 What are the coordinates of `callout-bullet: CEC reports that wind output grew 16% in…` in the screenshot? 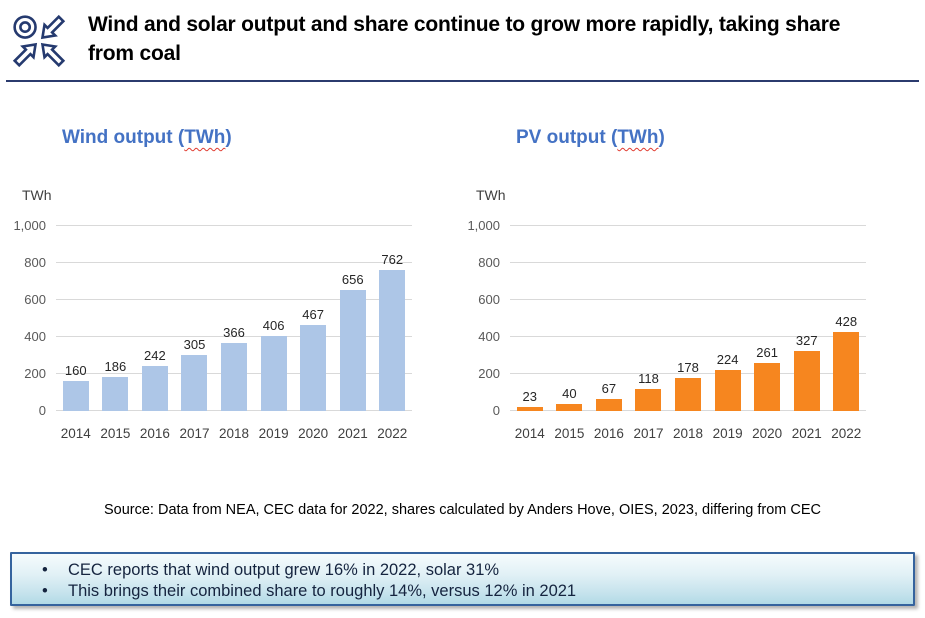 It's located at (476, 570).